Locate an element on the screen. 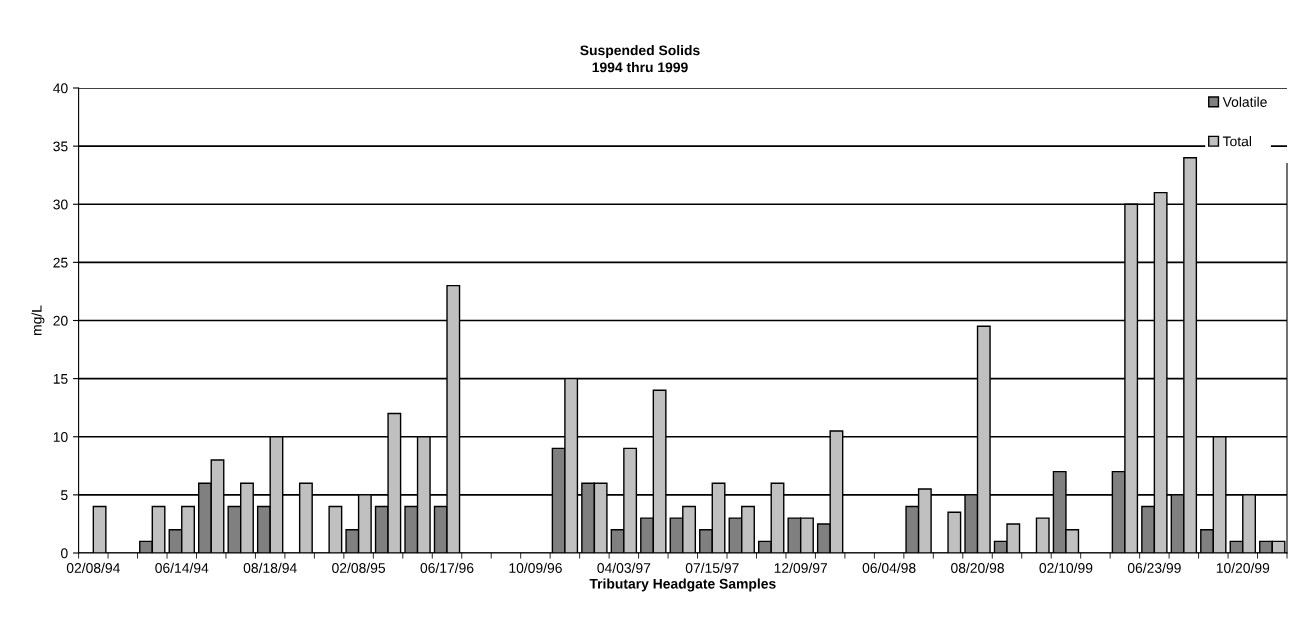 The width and height of the screenshot is (1306, 620). x-tick-label: 10/20/99 is located at coordinates (1243, 567).